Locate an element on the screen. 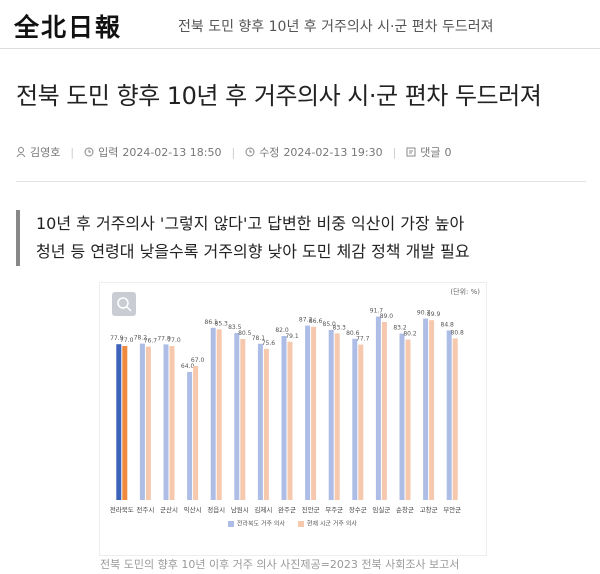 Image resolution: width=600 pixels, height=574 pixels. value-label: 86.6 is located at coordinates (316, 321).